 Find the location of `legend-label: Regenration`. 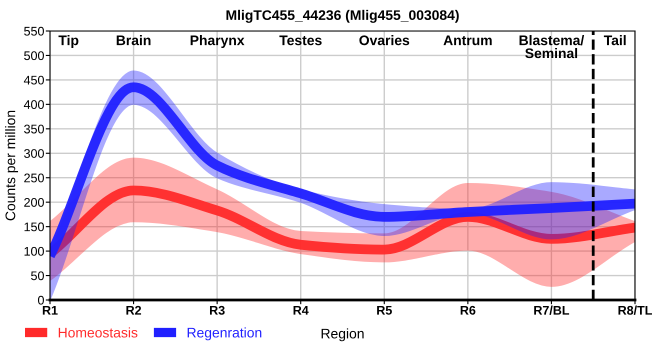

legend-label: Regenration is located at coordinates (225, 333).